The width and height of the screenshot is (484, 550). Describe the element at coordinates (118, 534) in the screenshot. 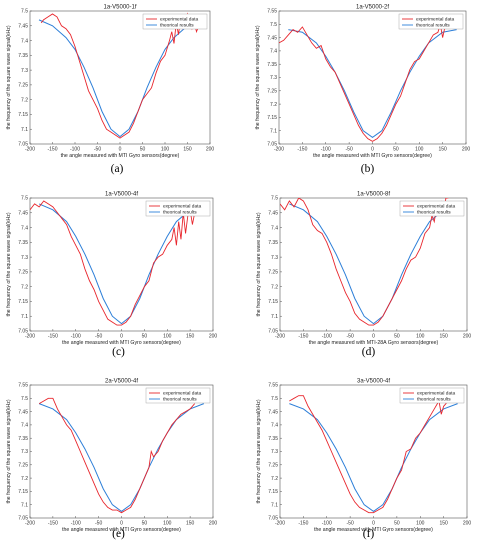

I see `panel-letter: (e)` at that location.